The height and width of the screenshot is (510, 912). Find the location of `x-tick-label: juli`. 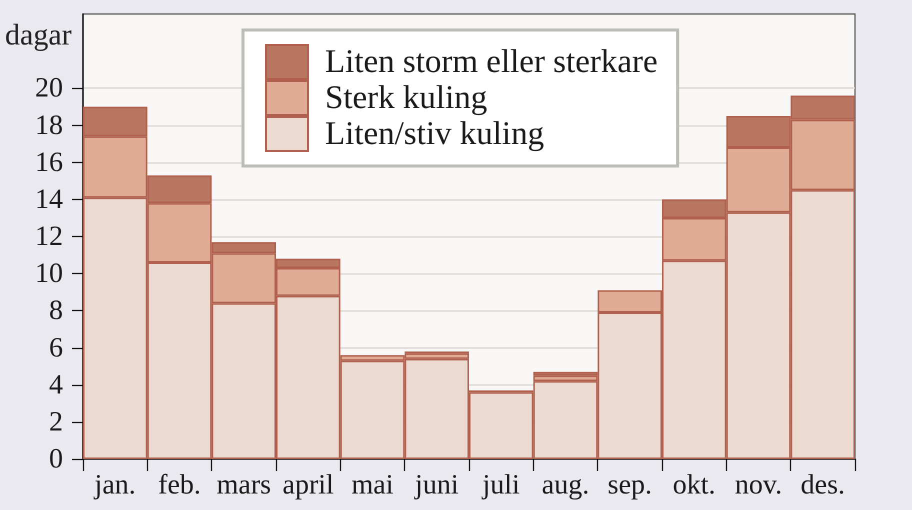

x-tick-label: juli is located at coordinates (500, 485).